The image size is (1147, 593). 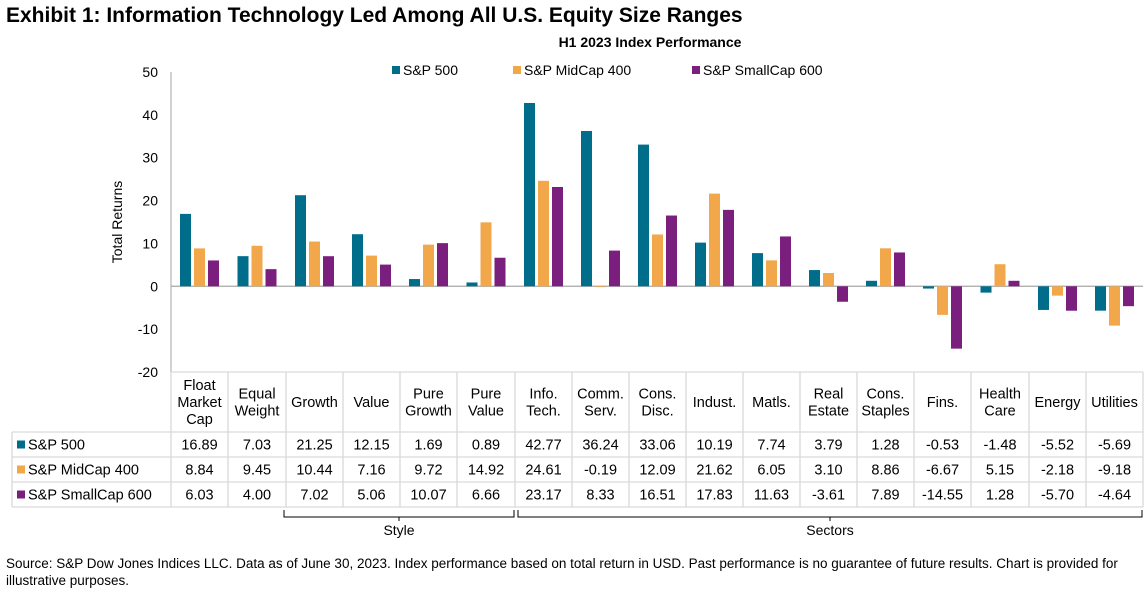 I want to click on table-cell: -0.19, so click(x=600, y=471).